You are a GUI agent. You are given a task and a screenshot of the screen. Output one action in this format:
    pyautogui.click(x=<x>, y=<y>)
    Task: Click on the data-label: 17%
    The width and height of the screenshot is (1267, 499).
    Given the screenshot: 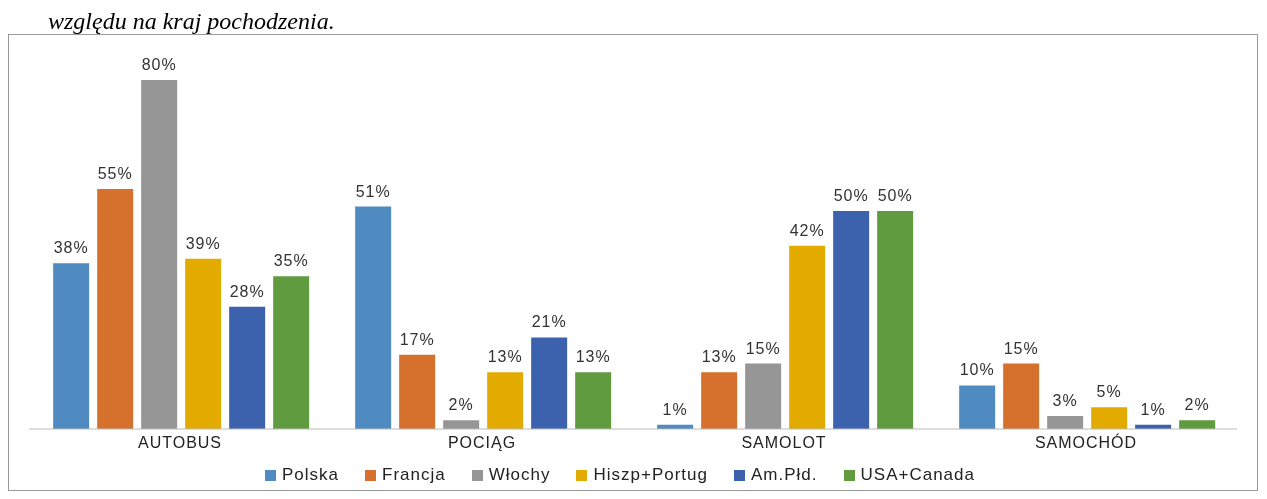 What is the action you would take?
    pyautogui.click(x=417, y=339)
    